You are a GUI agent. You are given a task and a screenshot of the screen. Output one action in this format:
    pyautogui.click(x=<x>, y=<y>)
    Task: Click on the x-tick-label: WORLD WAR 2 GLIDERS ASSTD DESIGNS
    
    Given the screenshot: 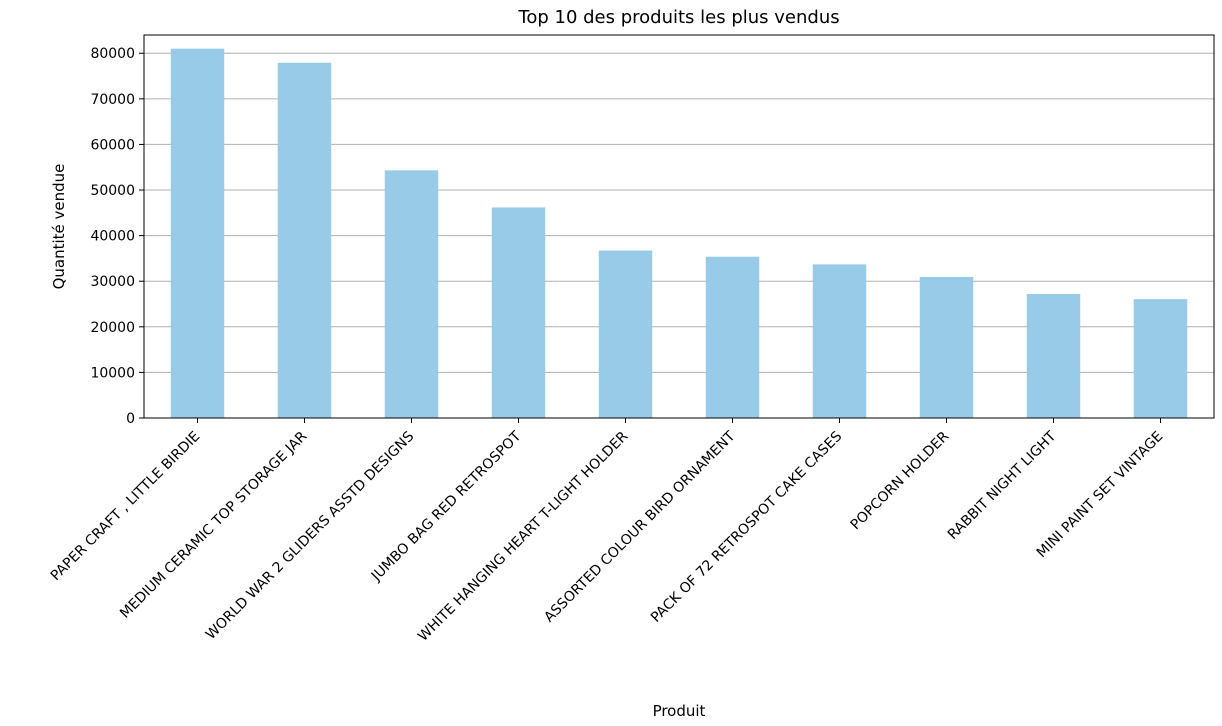 What is the action you would take?
    pyautogui.click(x=310, y=535)
    